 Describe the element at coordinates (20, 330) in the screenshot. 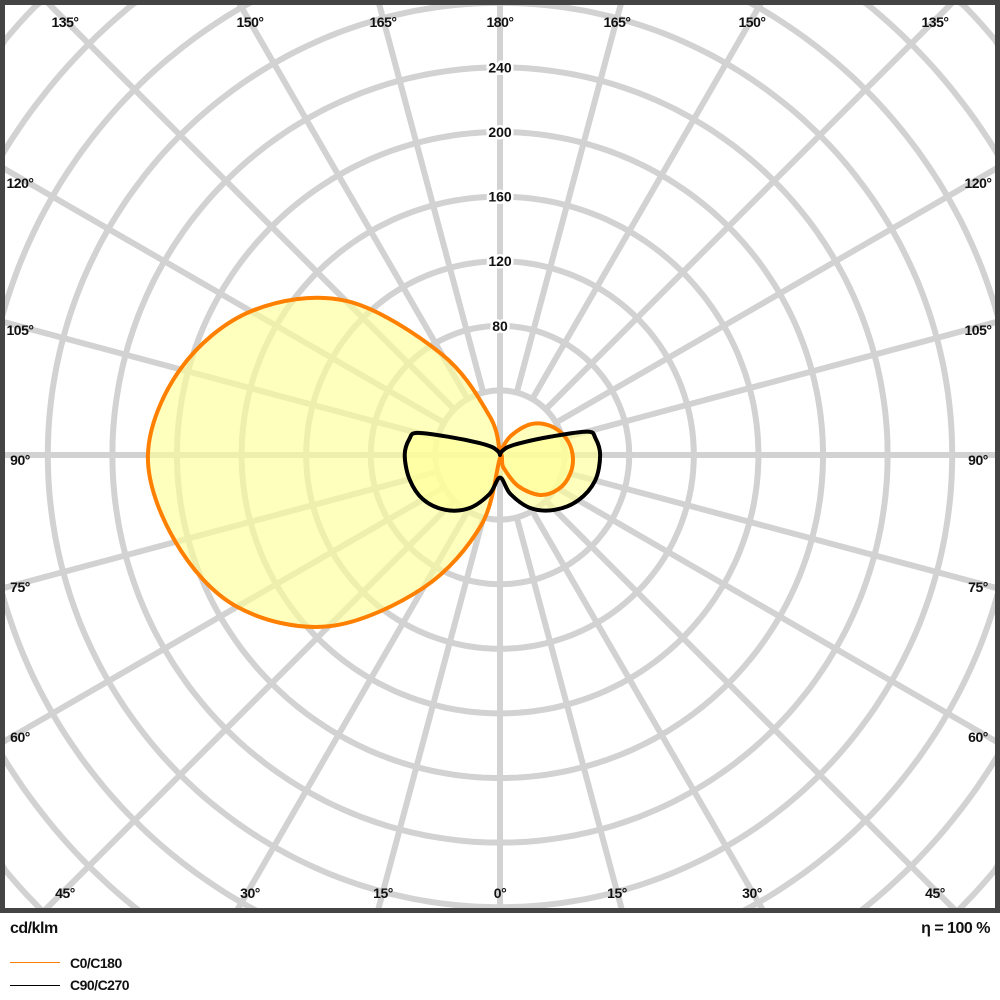

I see `angle-label-left: 105°` at that location.